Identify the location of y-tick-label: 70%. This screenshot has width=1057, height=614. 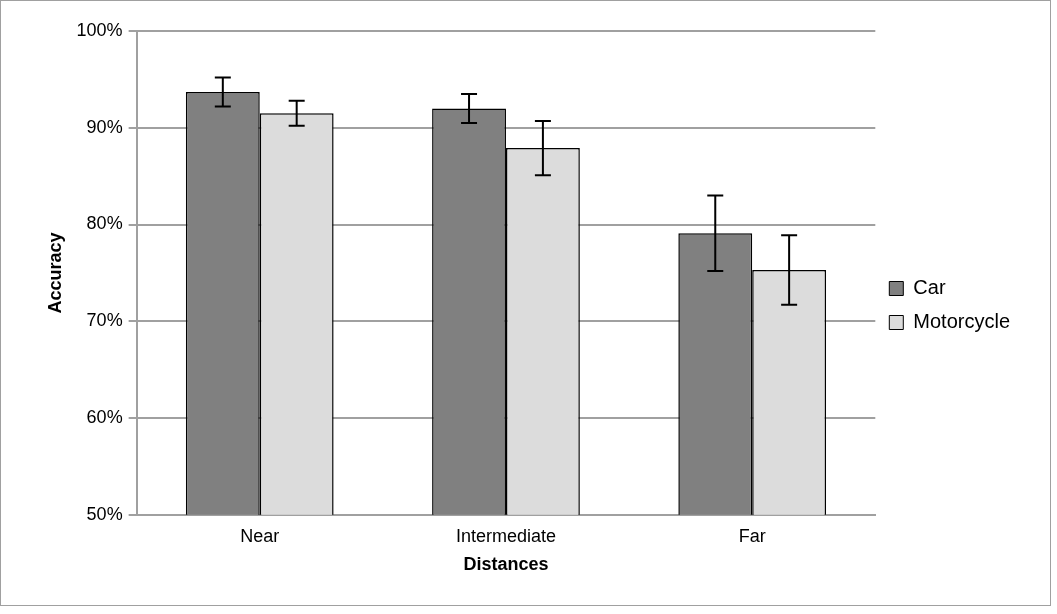
(104, 320).